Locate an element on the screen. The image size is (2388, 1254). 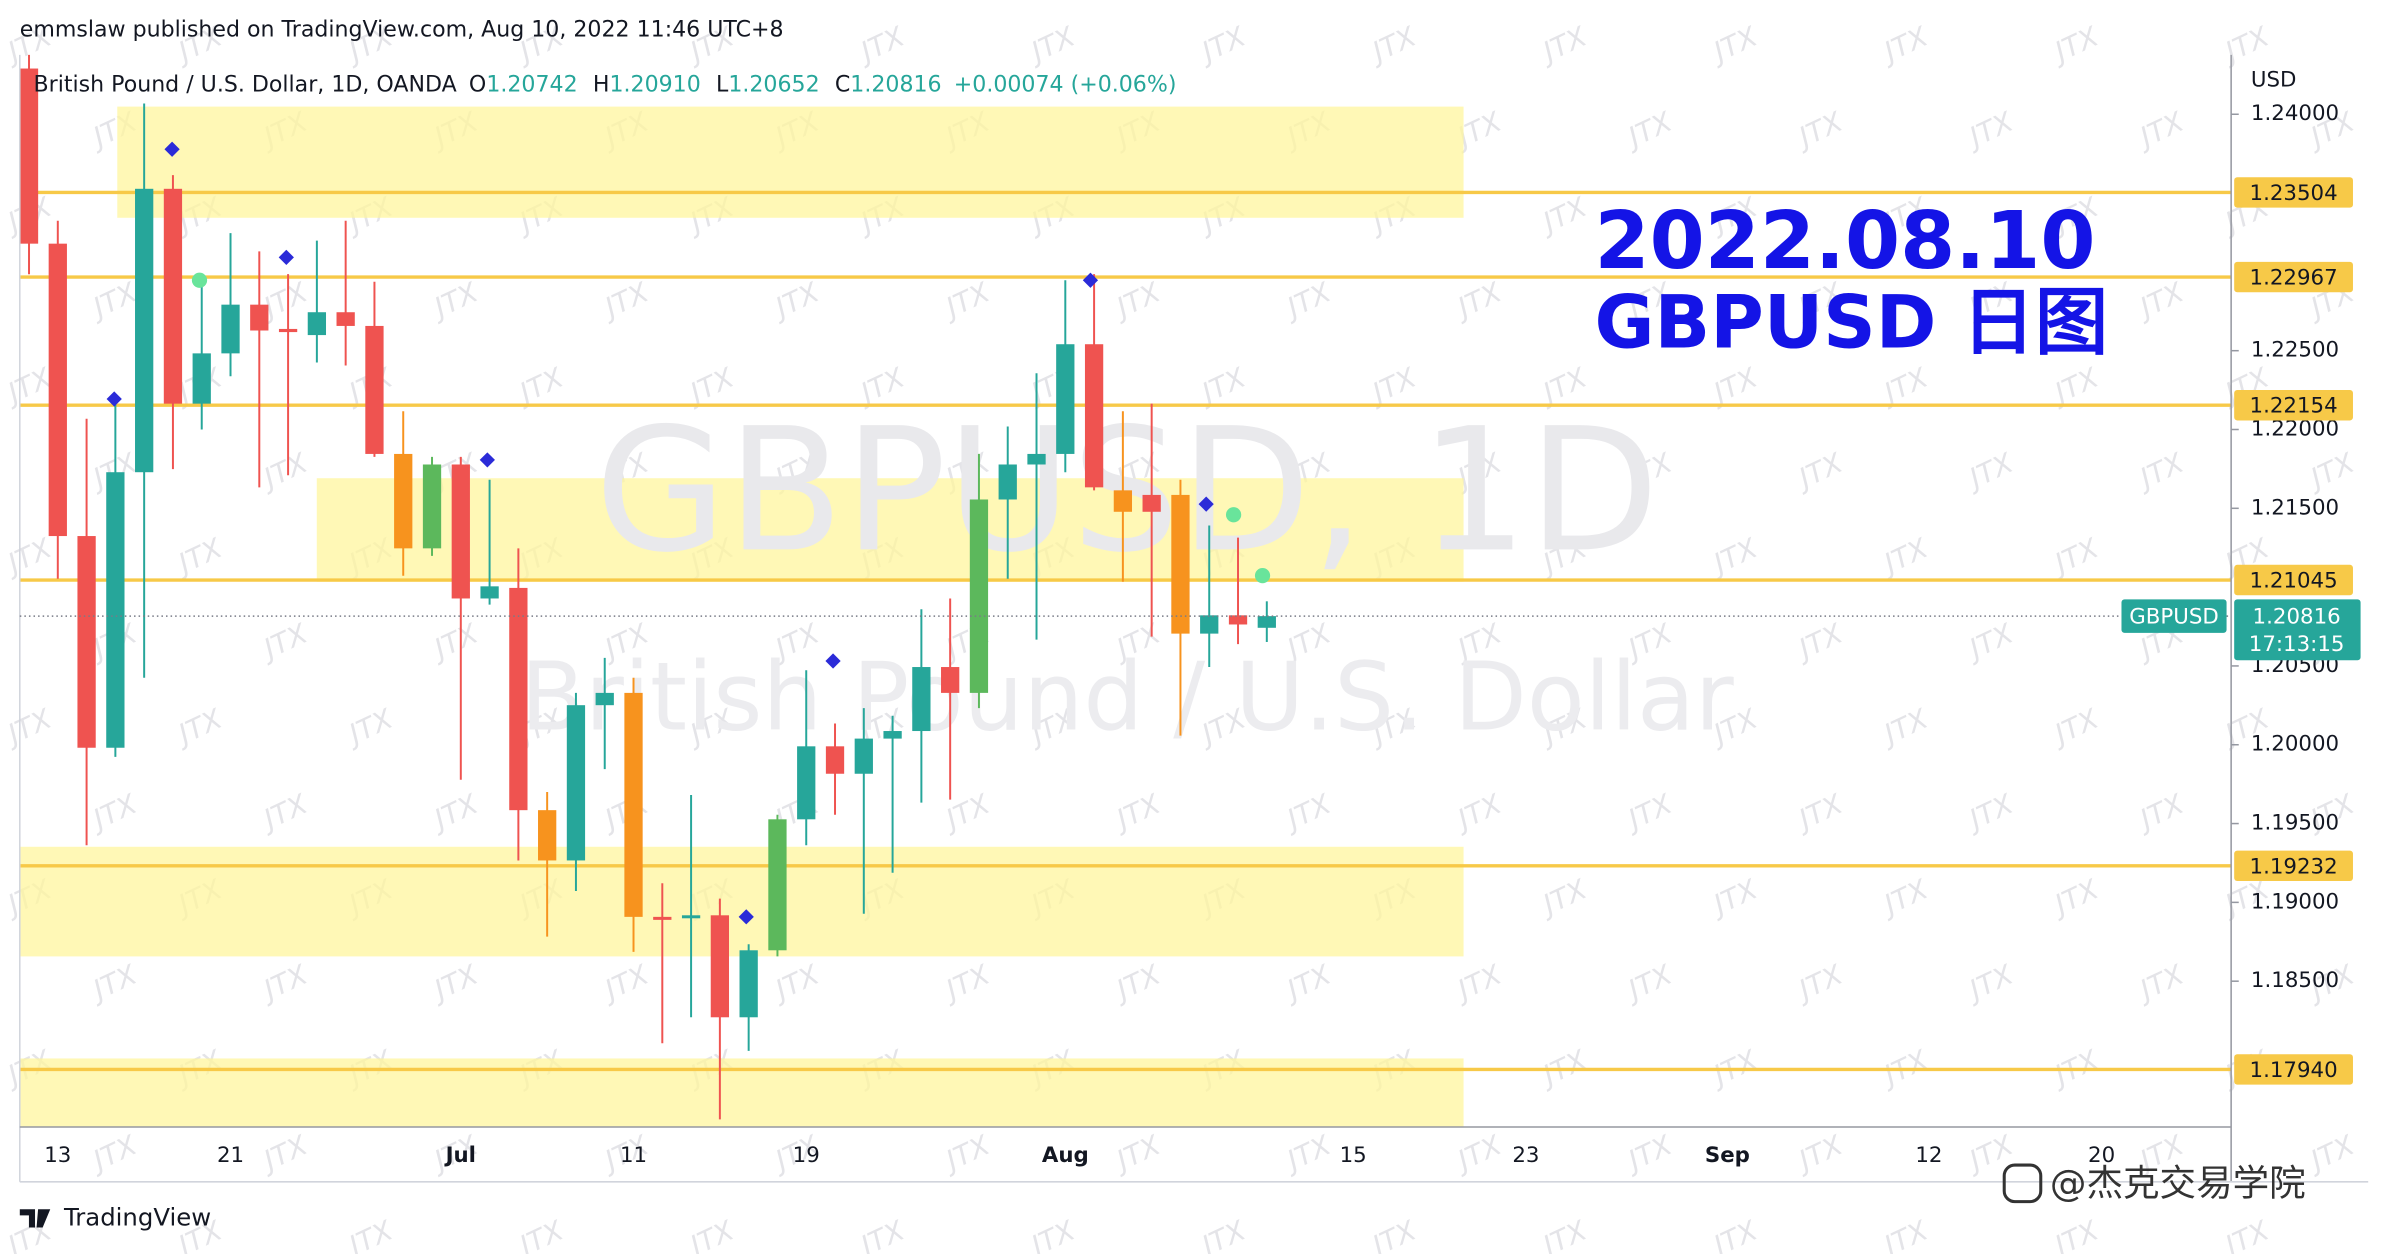
level-label-box is located at coordinates (2293, 192).